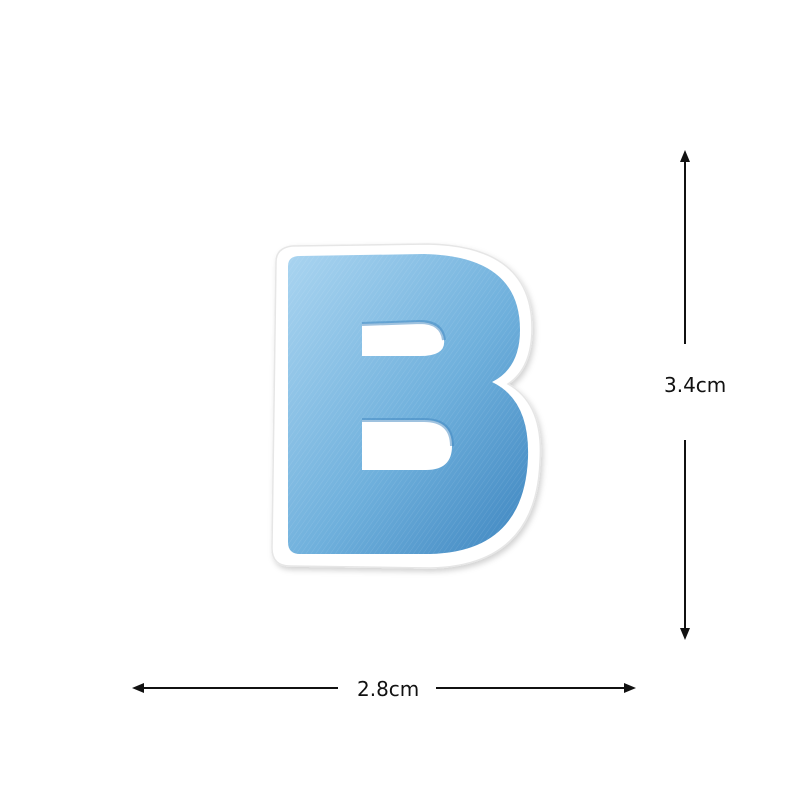 This screenshot has width=800, height=804. Describe the element at coordinates (138, 688) in the screenshot. I see `arrow-left-icon` at that location.